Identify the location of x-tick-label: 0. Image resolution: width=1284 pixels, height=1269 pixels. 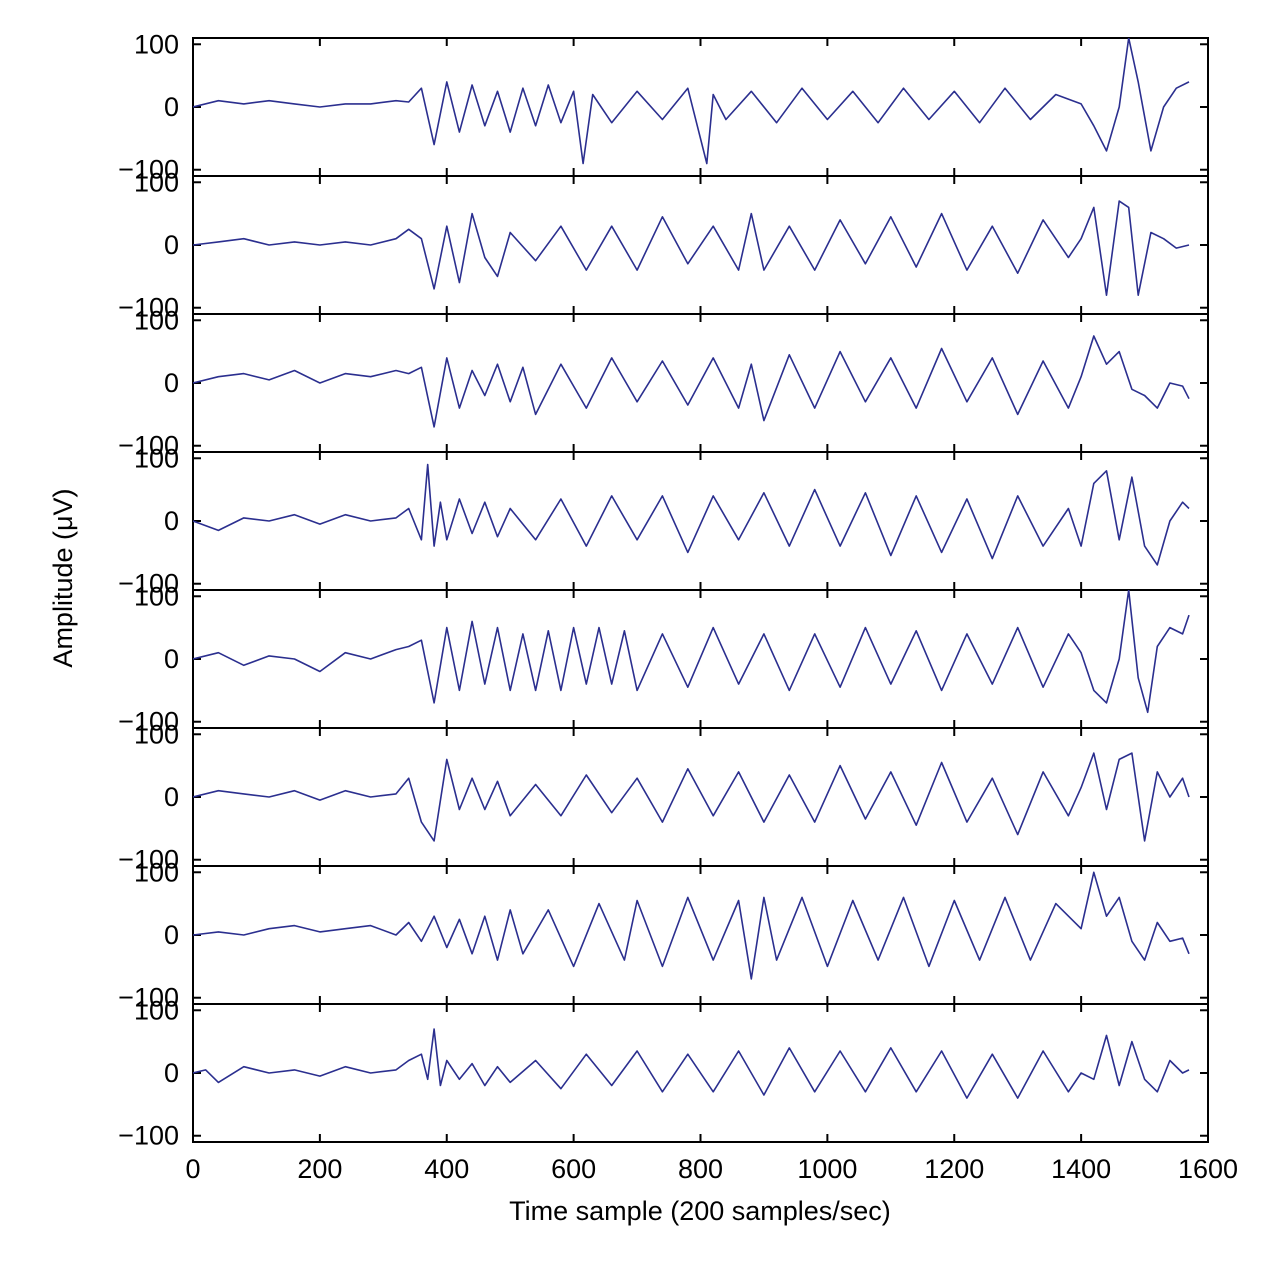
(192, 1169).